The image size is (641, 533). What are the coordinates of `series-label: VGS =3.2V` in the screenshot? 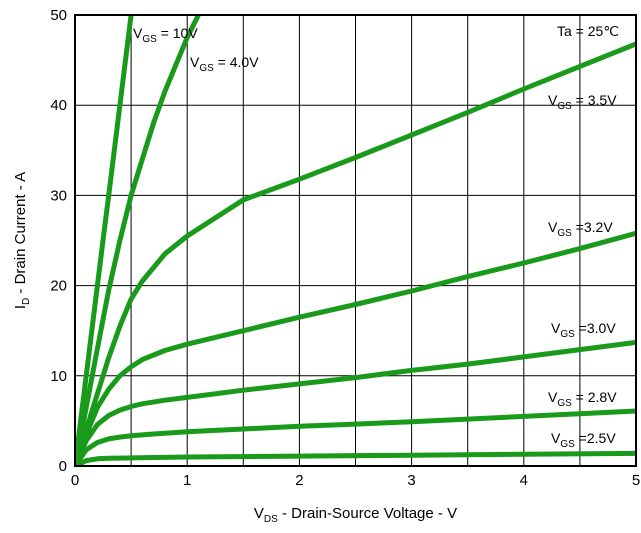 It's located at (580, 229).